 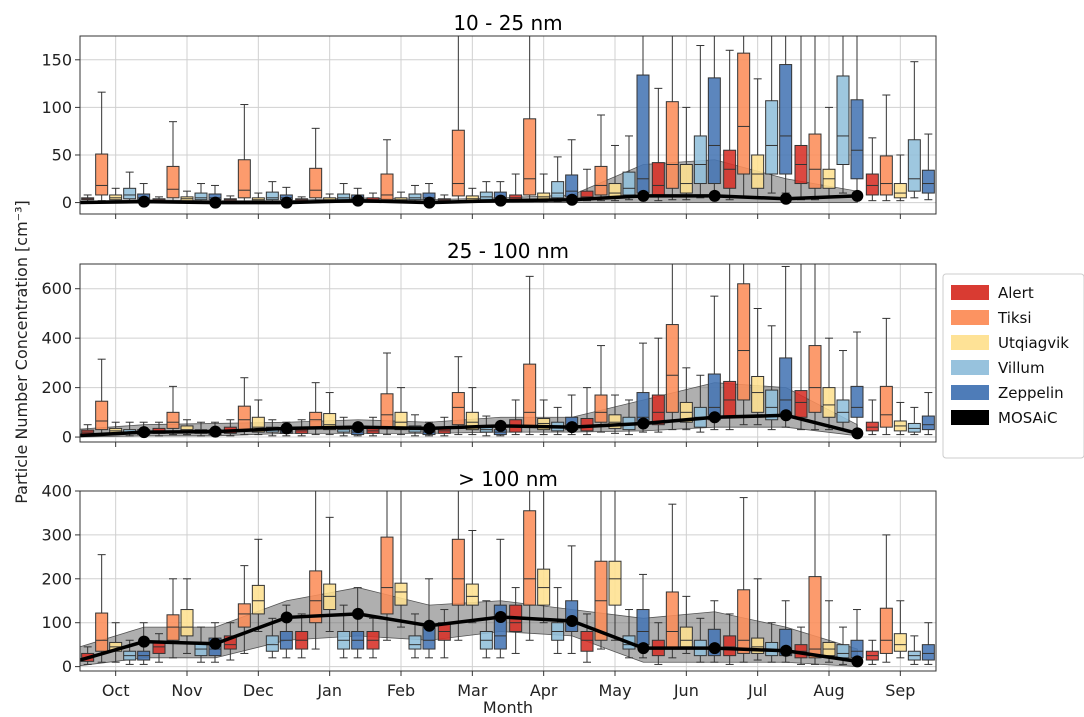 I want to click on x-tick-label: Jun, so click(x=686, y=690).